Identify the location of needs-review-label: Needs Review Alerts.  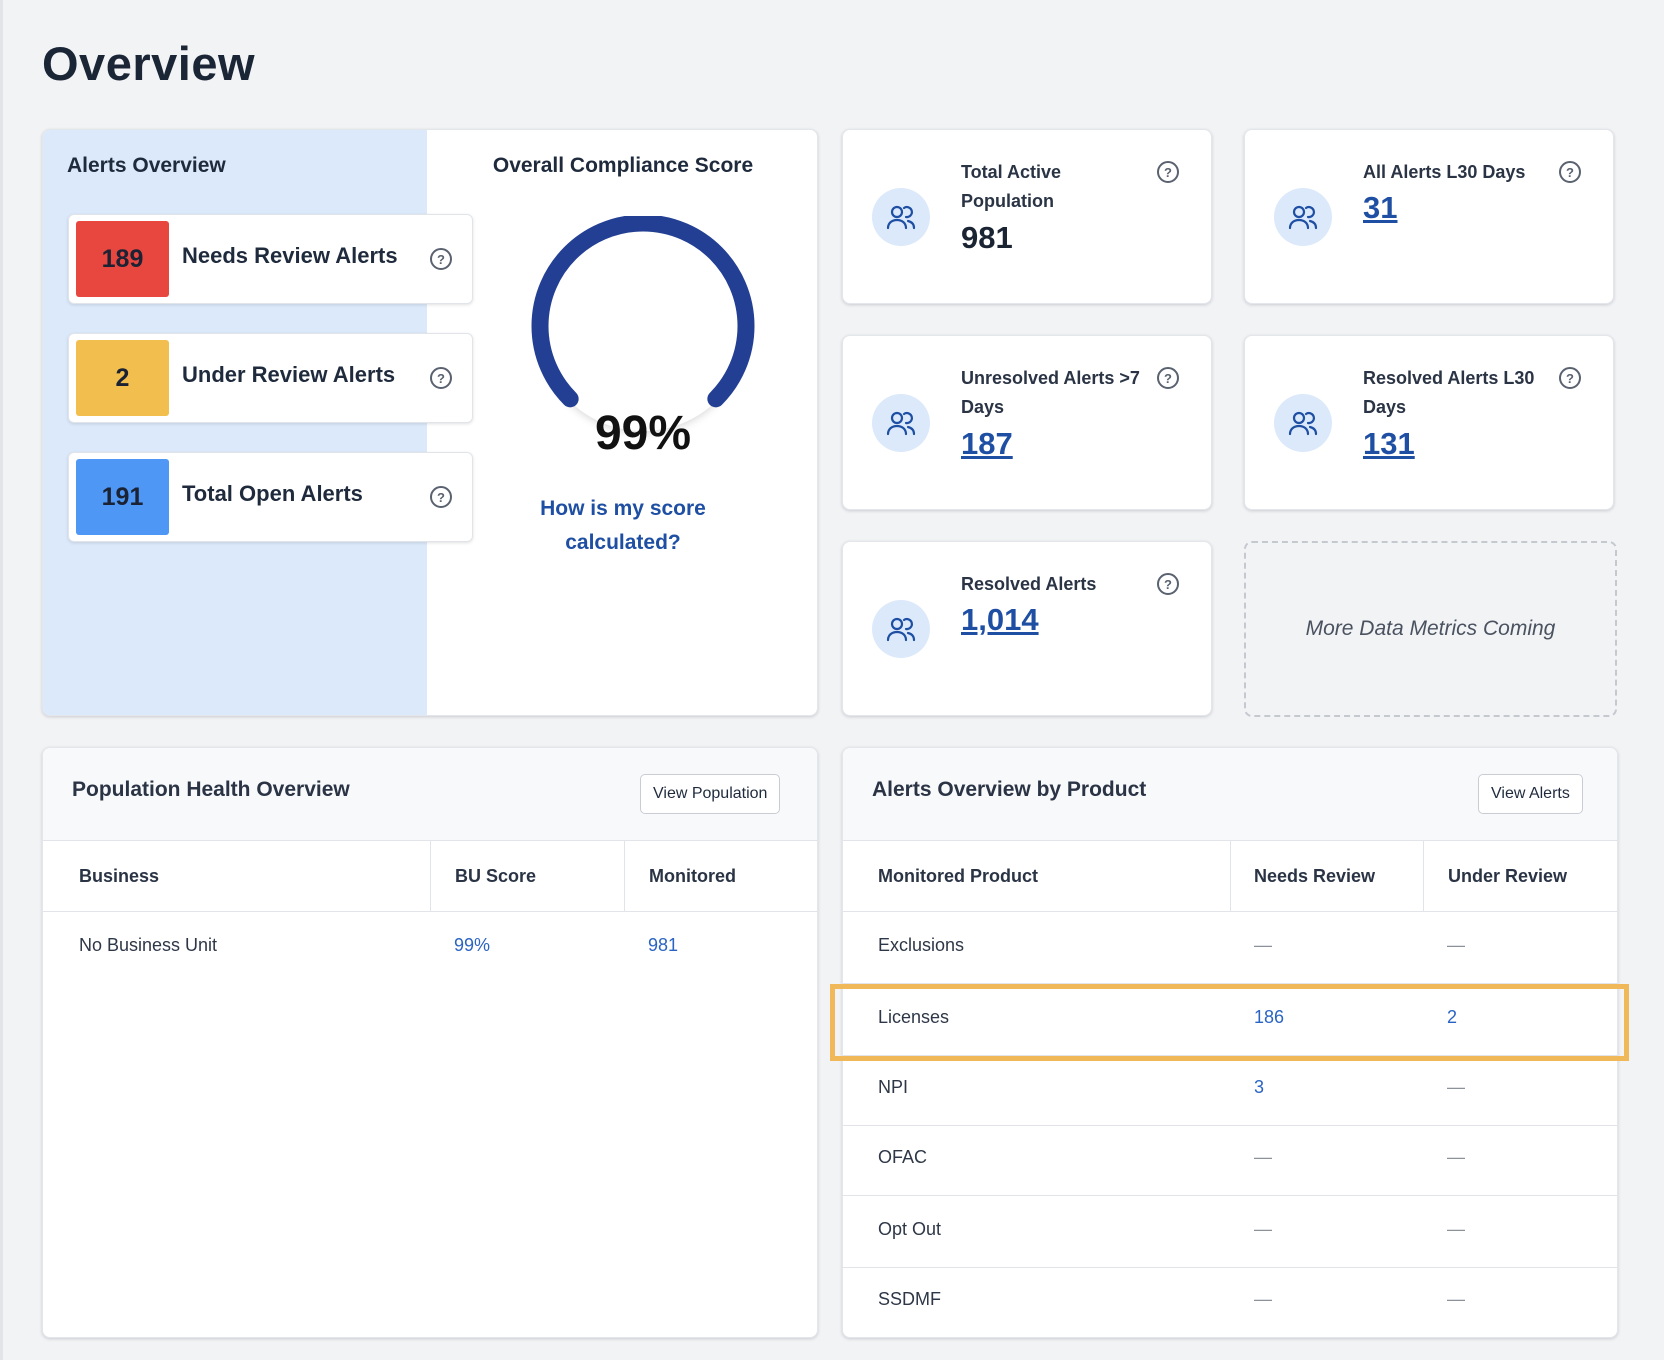
(290, 255).